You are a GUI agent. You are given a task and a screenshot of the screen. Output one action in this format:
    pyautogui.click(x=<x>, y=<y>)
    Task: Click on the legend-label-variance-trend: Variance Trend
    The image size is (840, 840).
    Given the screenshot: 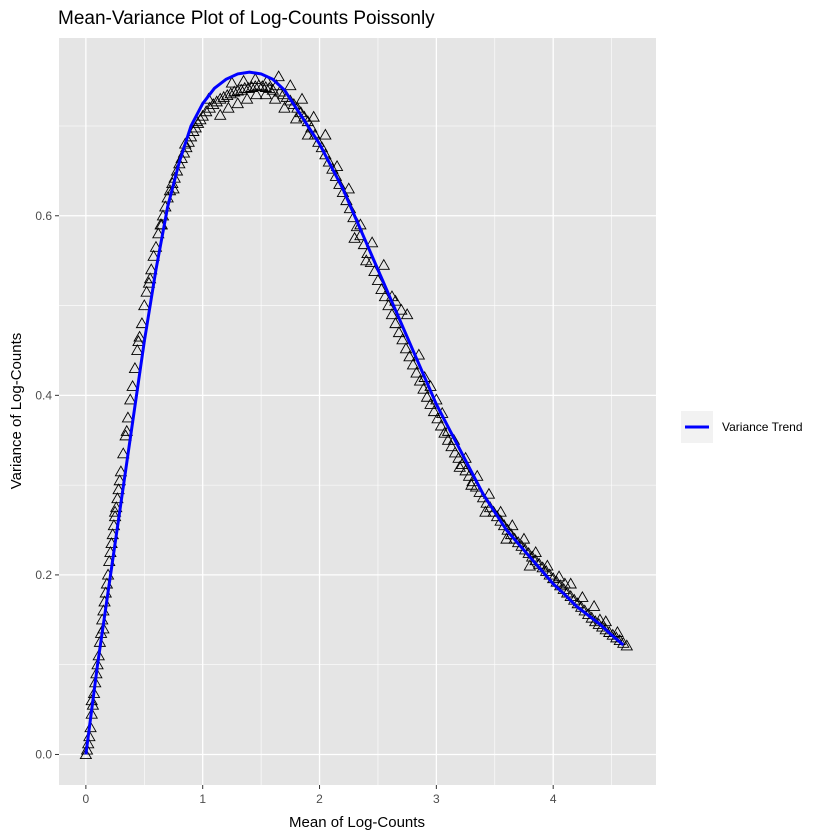 What is the action you would take?
    pyautogui.click(x=762, y=427)
    